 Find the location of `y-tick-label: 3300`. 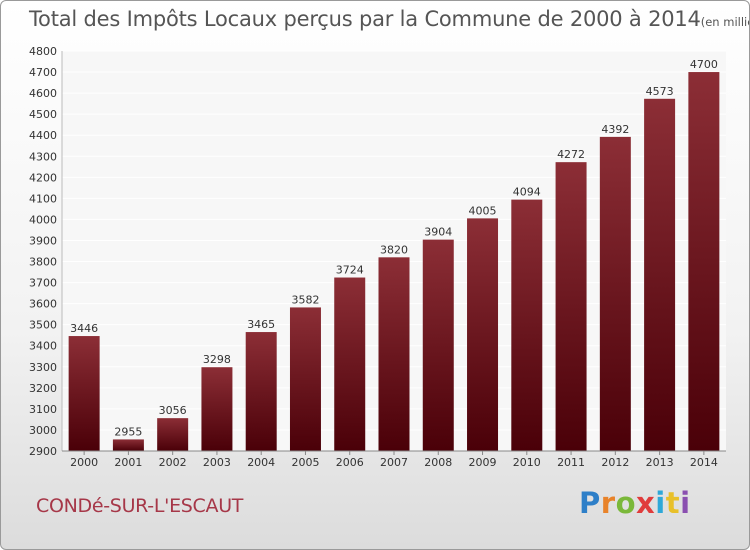

y-tick-label: 3300 is located at coordinates (43, 367).